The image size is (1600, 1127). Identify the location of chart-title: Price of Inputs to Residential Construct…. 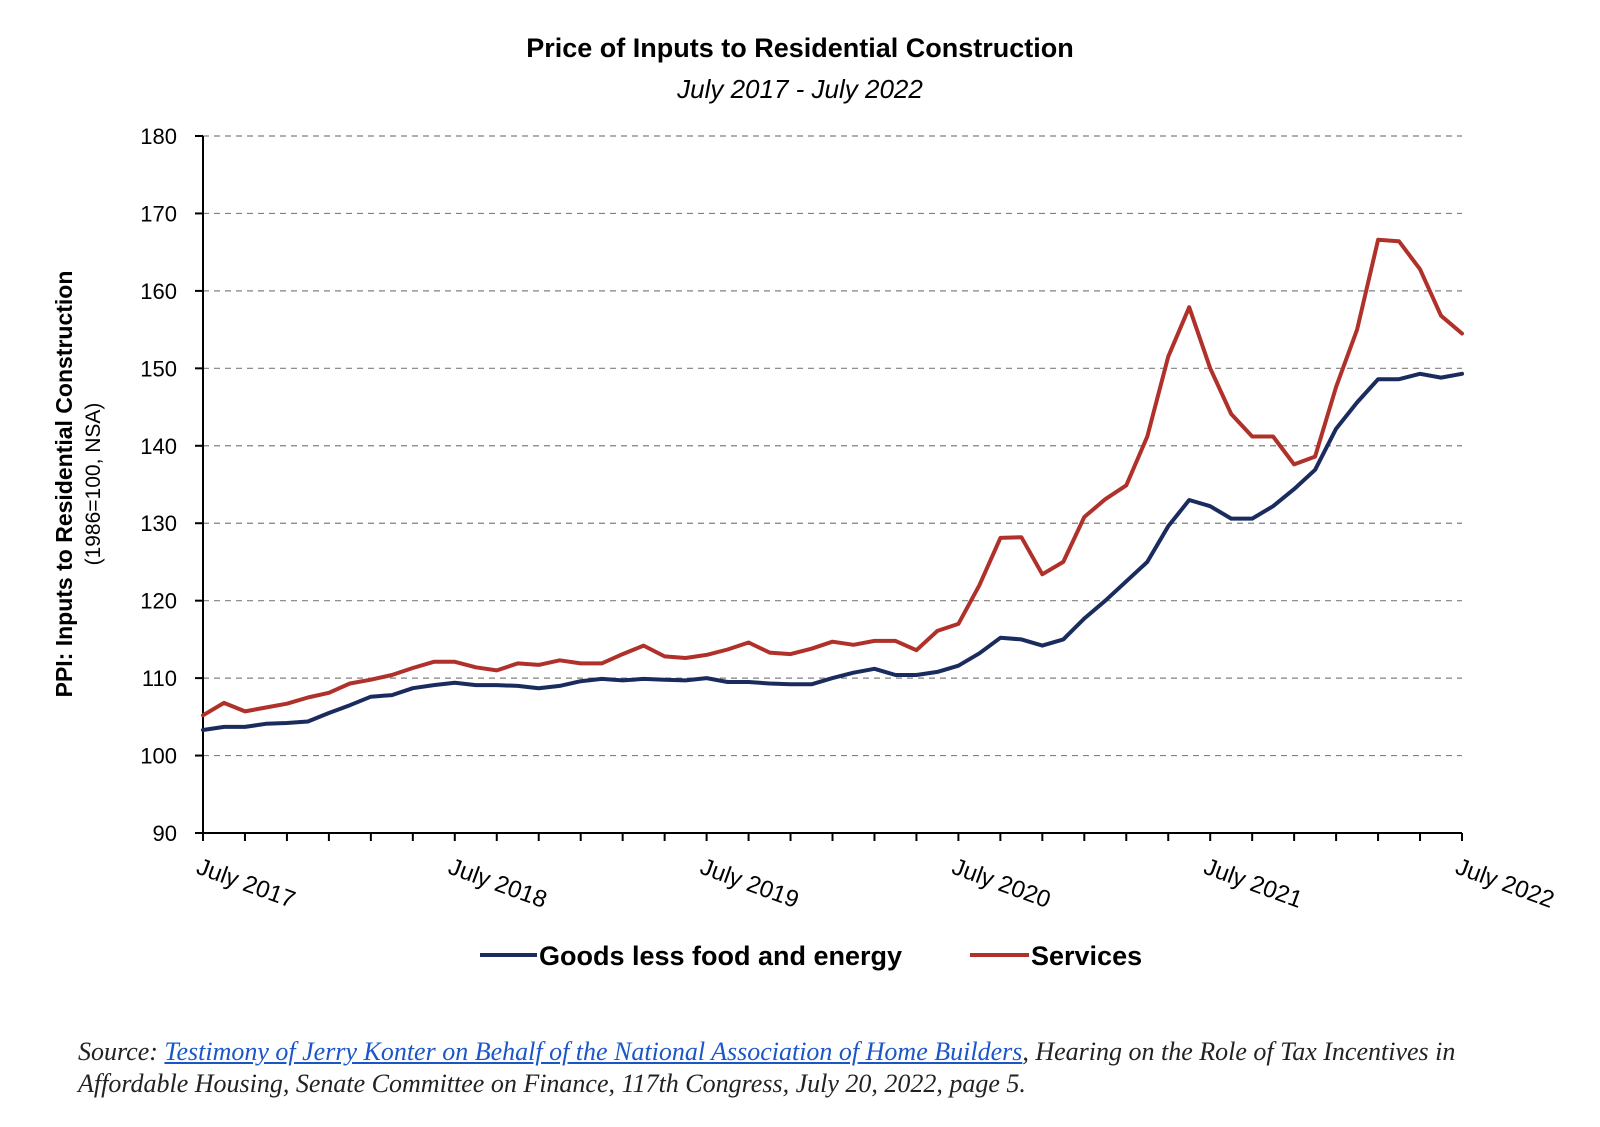
(800, 48).